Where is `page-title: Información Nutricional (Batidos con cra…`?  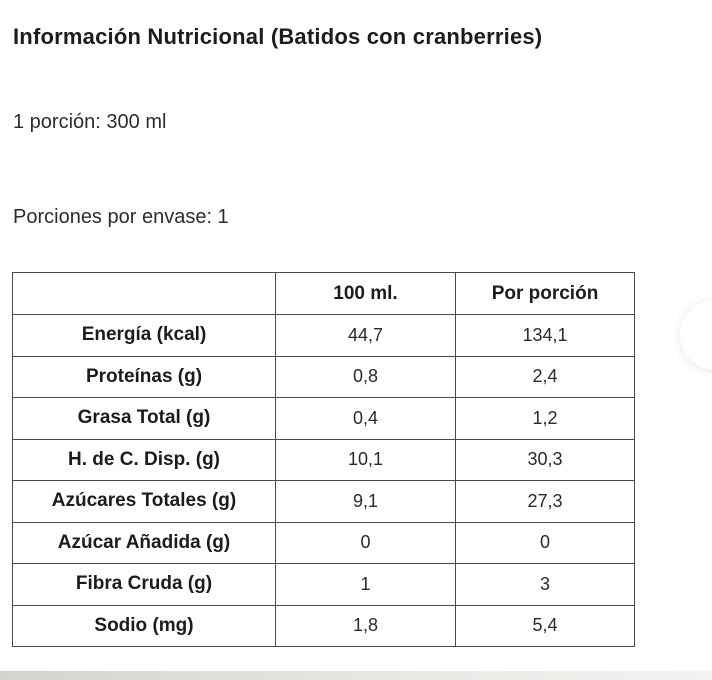 page-title: Información Nutricional (Batidos con cra… is located at coordinates (278, 36).